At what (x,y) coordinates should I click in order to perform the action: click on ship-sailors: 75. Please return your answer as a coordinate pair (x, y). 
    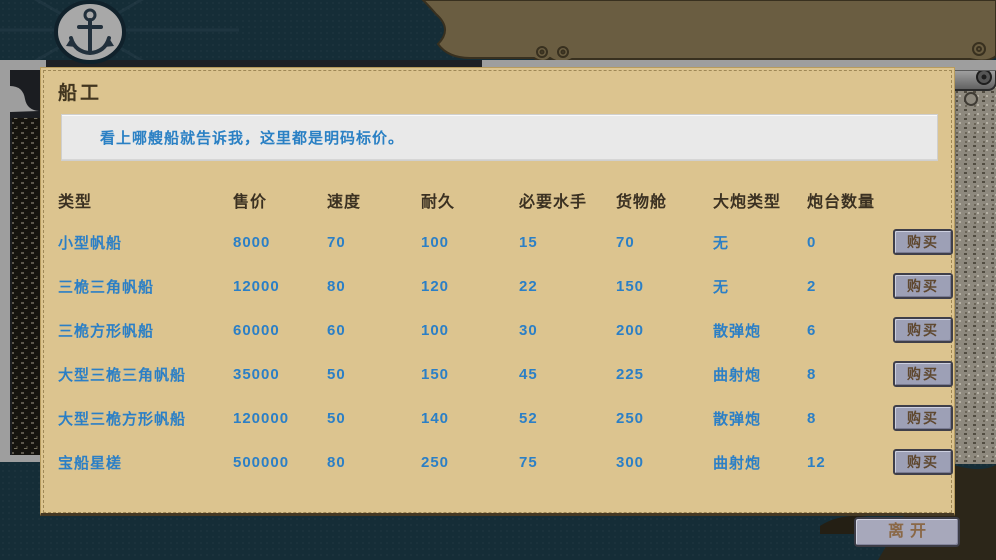
    Looking at the image, I should click on (528, 462).